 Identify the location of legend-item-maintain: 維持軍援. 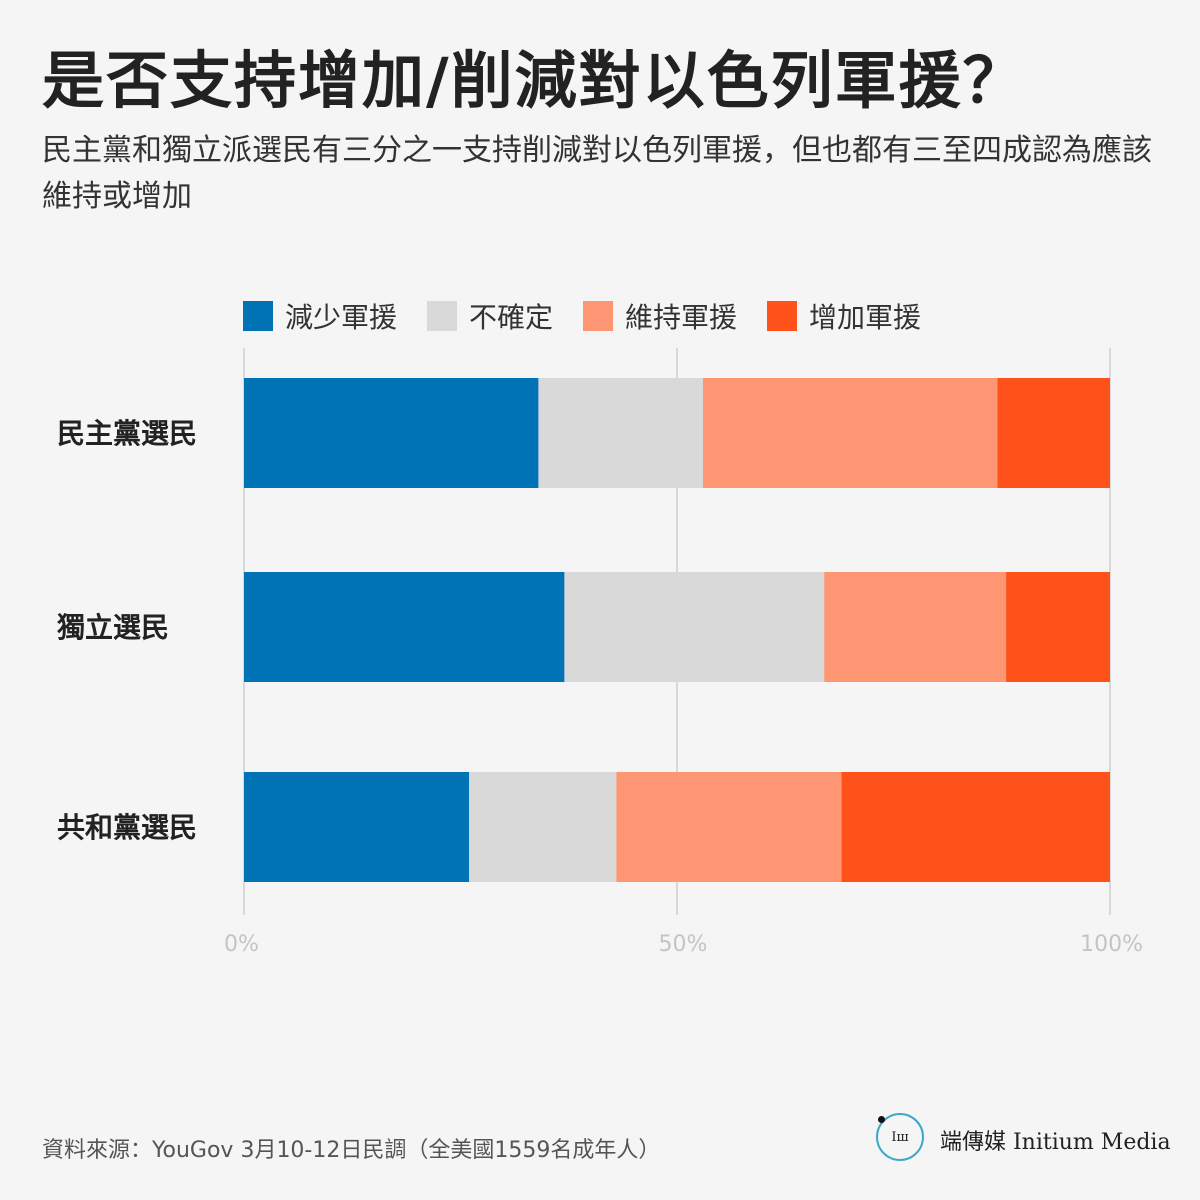
(660, 316).